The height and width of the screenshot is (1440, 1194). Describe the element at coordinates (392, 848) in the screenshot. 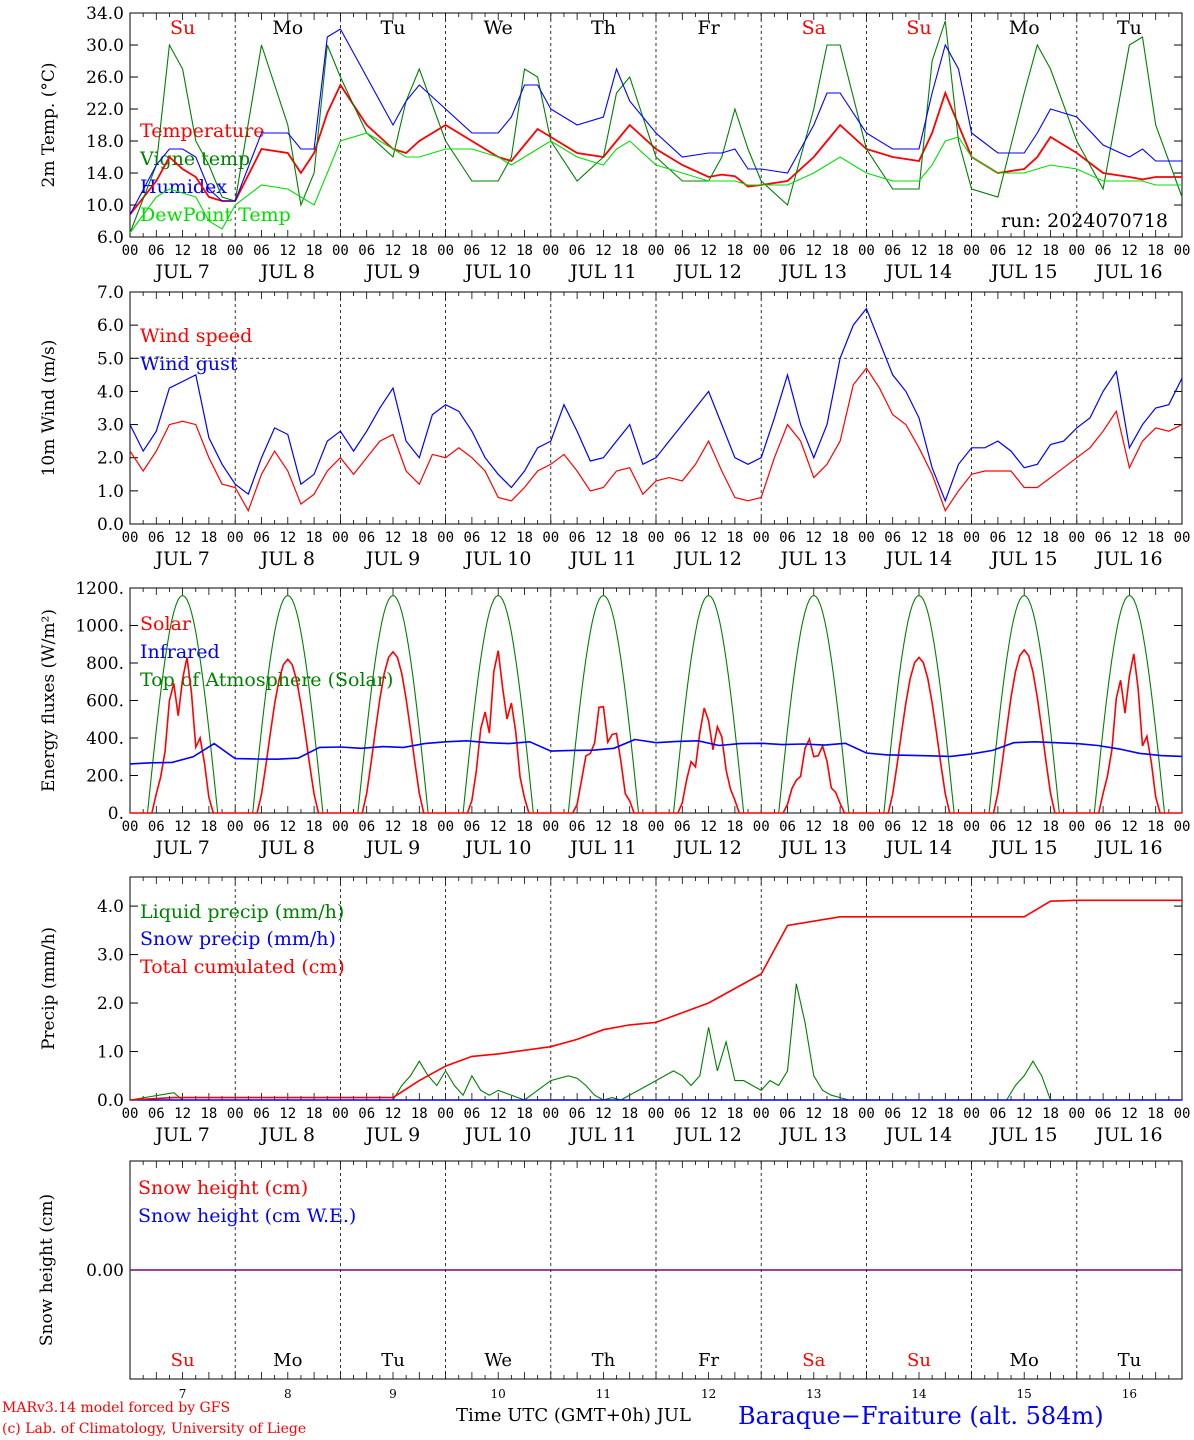

I see `date-label: JUL 9` at that location.